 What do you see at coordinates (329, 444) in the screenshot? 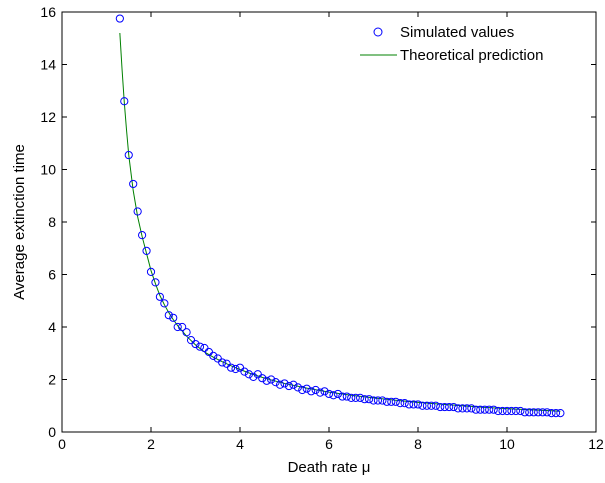
I see `x-tick-label: 6` at bounding box center [329, 444].